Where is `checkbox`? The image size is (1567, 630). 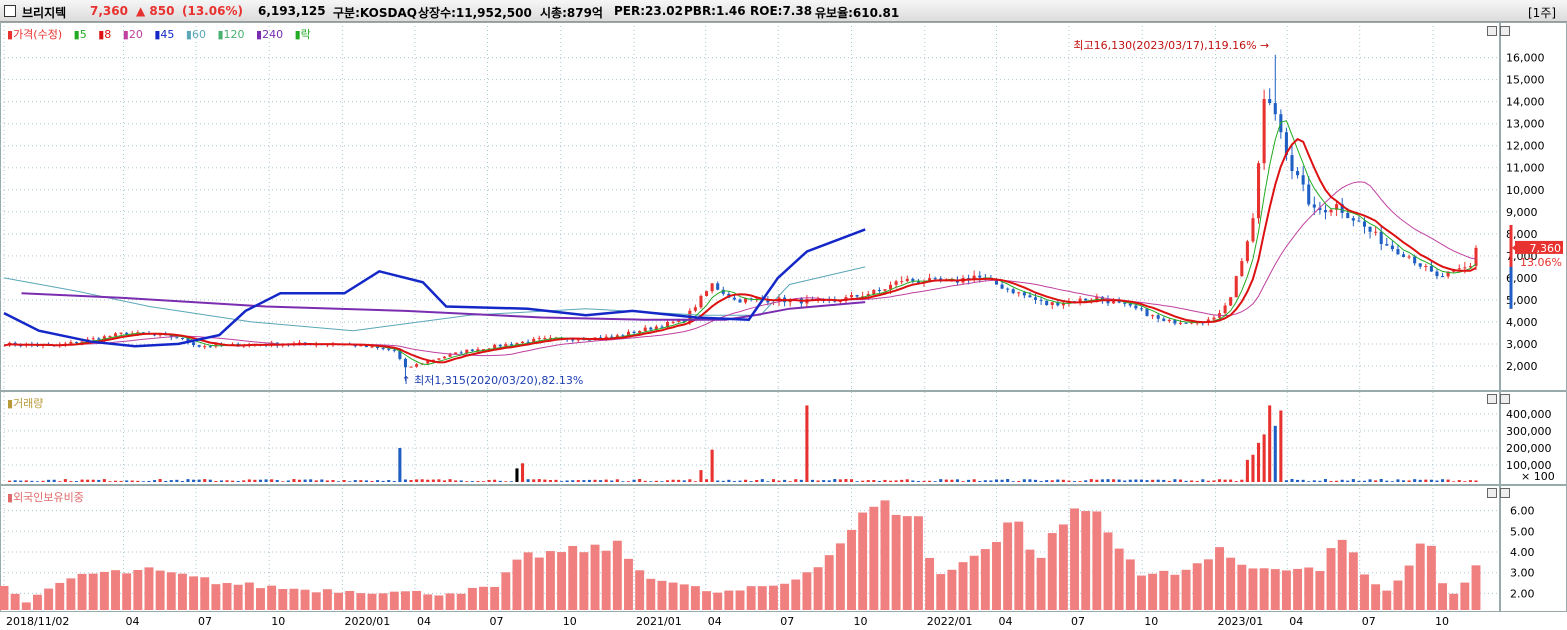 checkbox is located at coordinates (10, 11).